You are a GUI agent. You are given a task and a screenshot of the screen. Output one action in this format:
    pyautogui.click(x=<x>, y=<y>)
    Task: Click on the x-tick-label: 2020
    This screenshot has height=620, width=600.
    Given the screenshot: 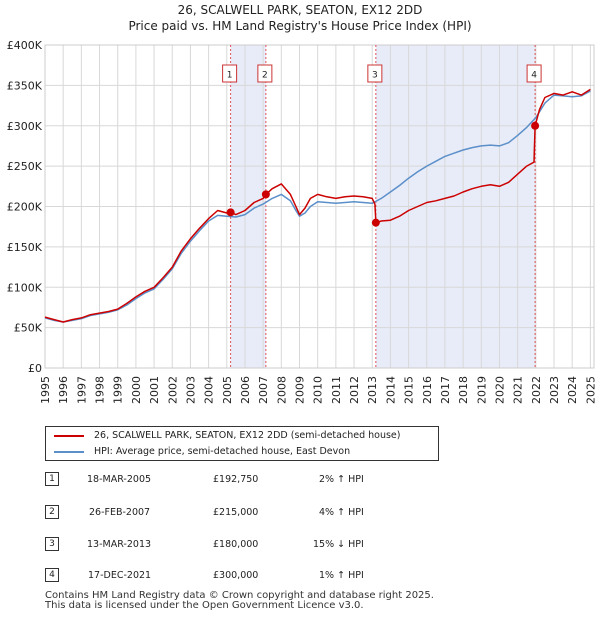 What is the action you would take?
    pyautogui.click(x=499, y=390)
    